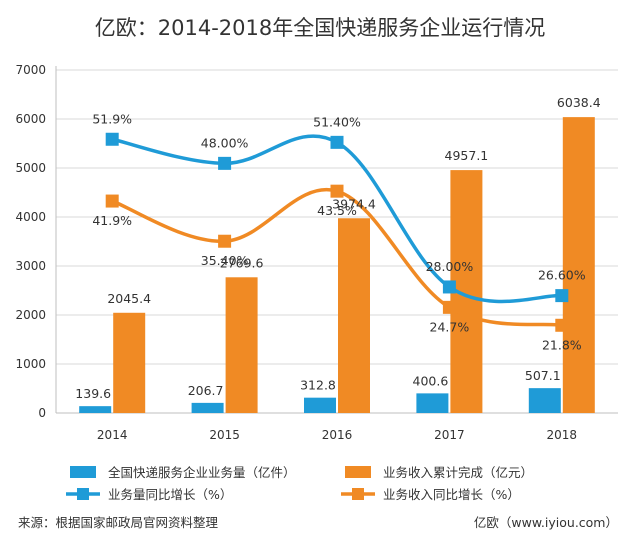  I want to click on legend-label: 全国快递服务企业业务量（亿件）, so click(202, 472).